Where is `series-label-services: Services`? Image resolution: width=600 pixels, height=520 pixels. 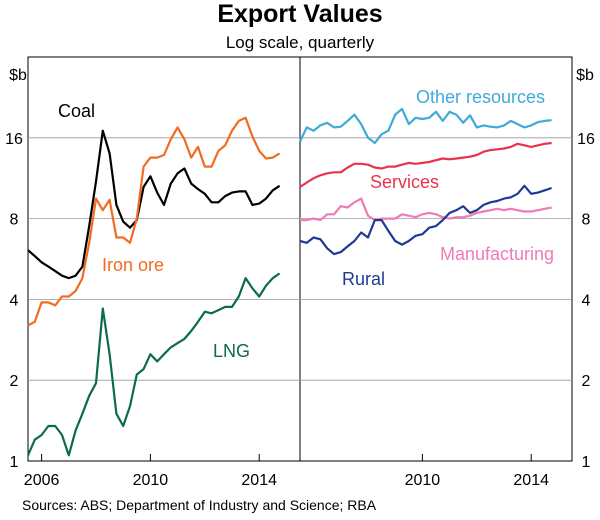
series-label-services: Services is located at coordinates (404, 182).